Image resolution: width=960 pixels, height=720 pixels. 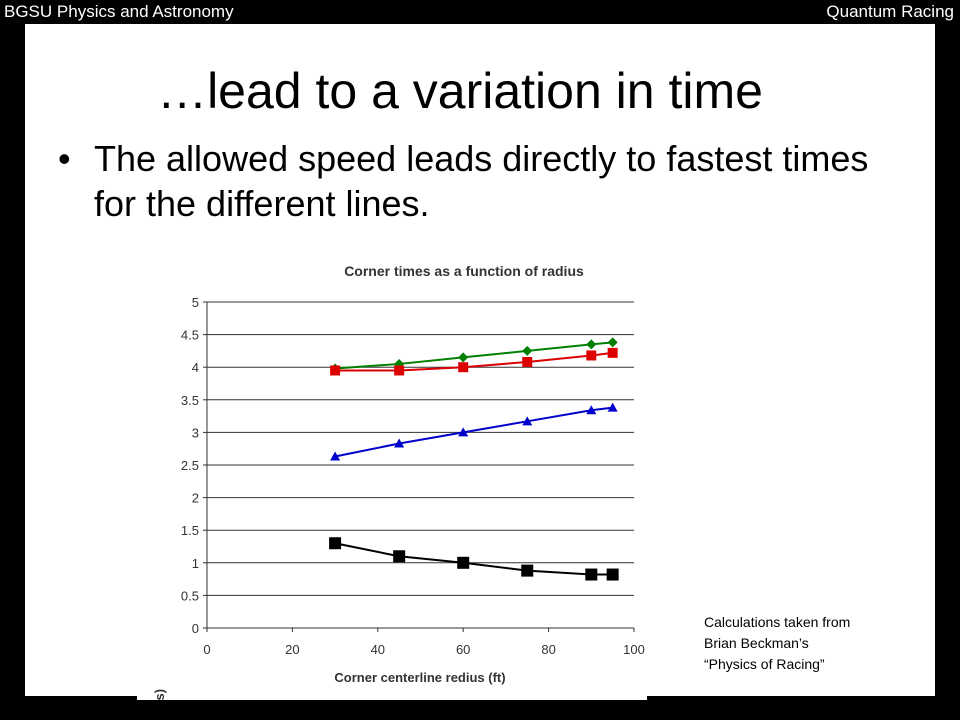 I want to click on x-axis-label: Corner centerline redius (ft), so click(x=419, y=677).